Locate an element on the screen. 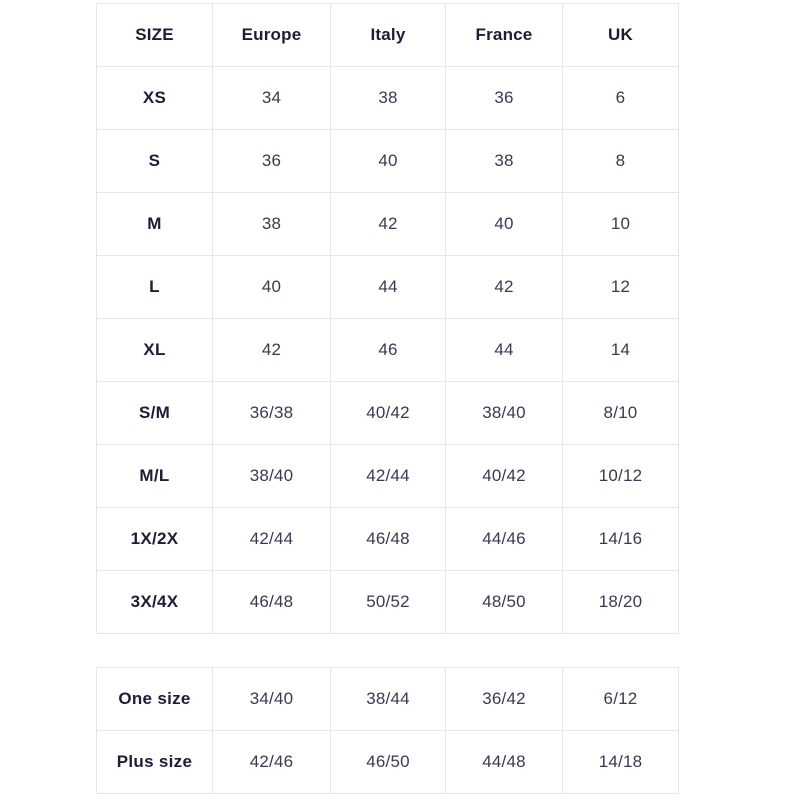 The image size is (800, 800). column-header-france: France is located at coordinates (504, 35).